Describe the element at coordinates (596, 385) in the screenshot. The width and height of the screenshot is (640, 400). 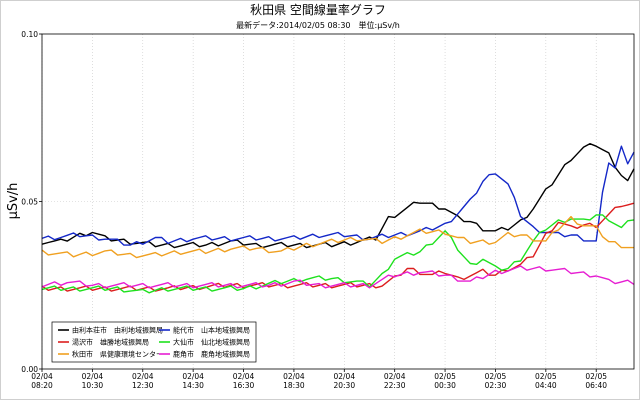
I see `x-tick-time: 06:40` at that location.